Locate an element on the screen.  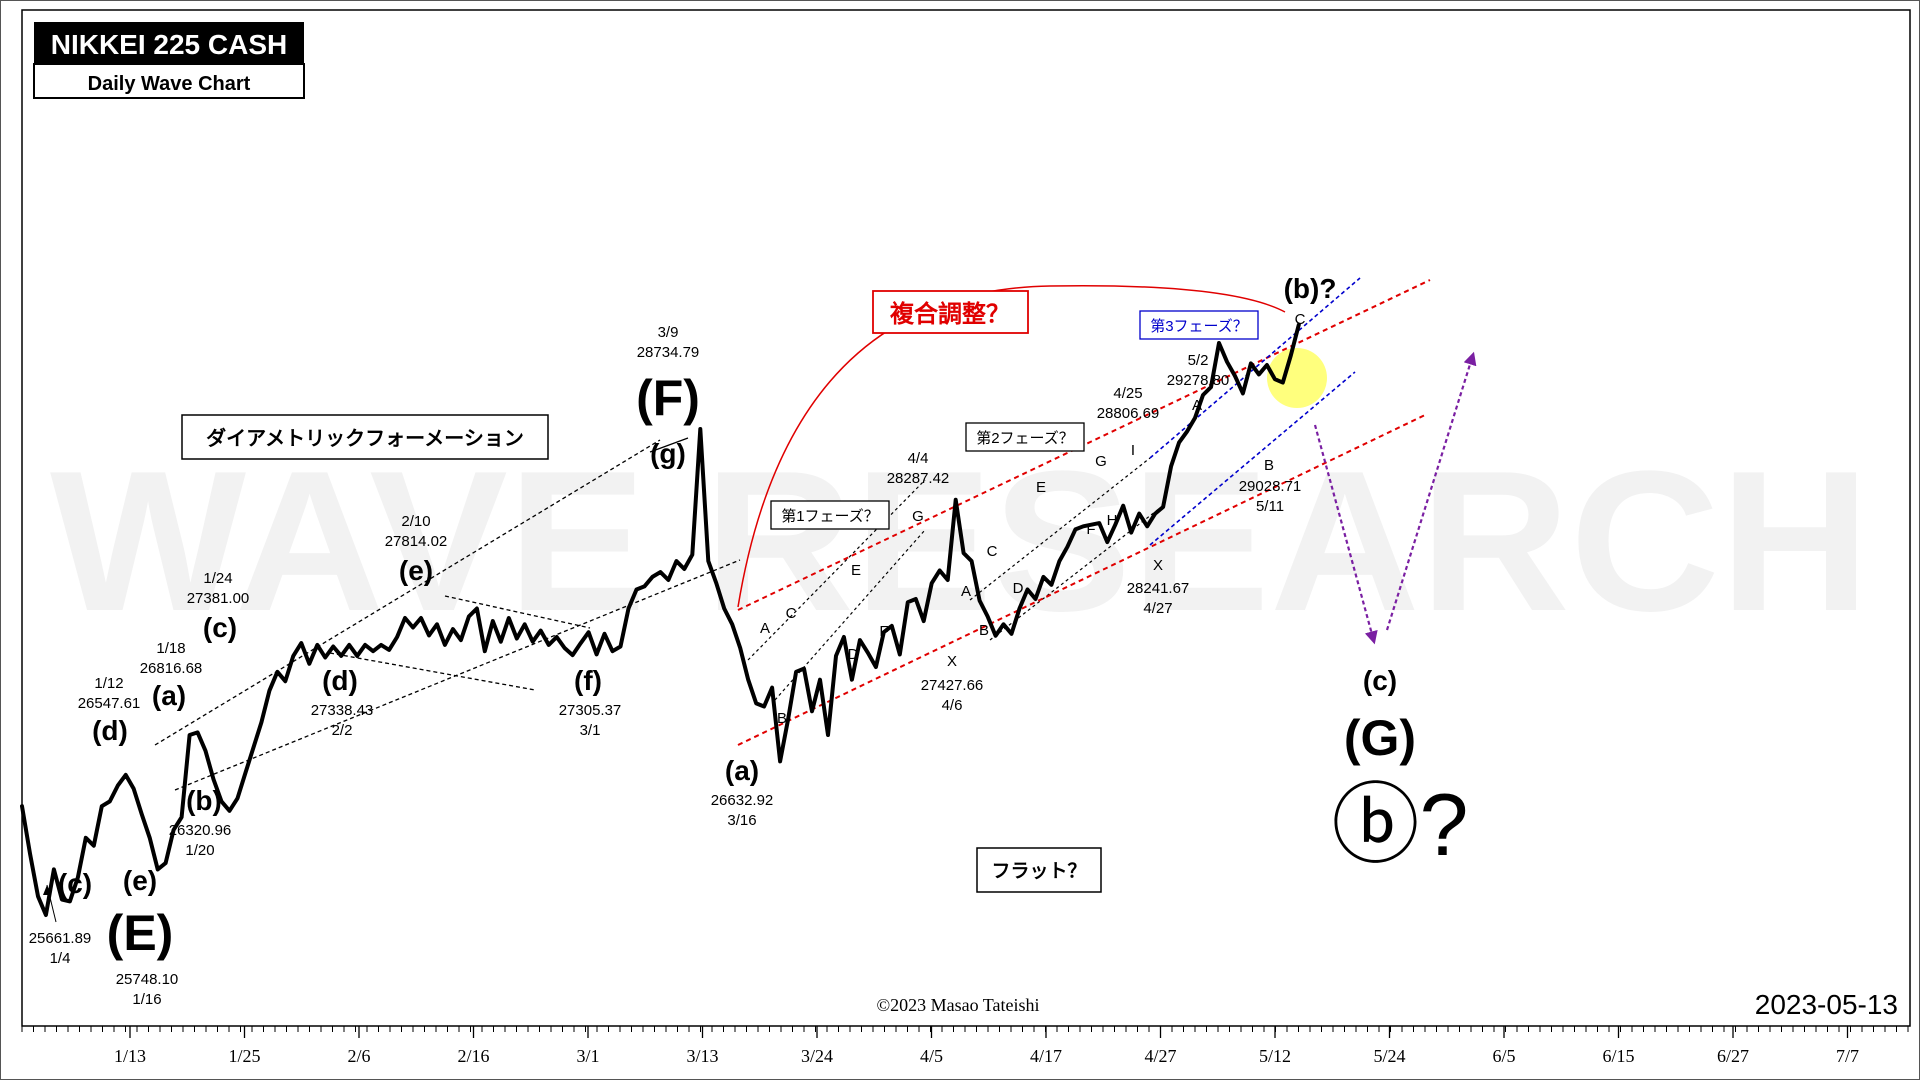
annotation-phase1-text: 第1フェーズ？ is located at coordinates (830, 516).